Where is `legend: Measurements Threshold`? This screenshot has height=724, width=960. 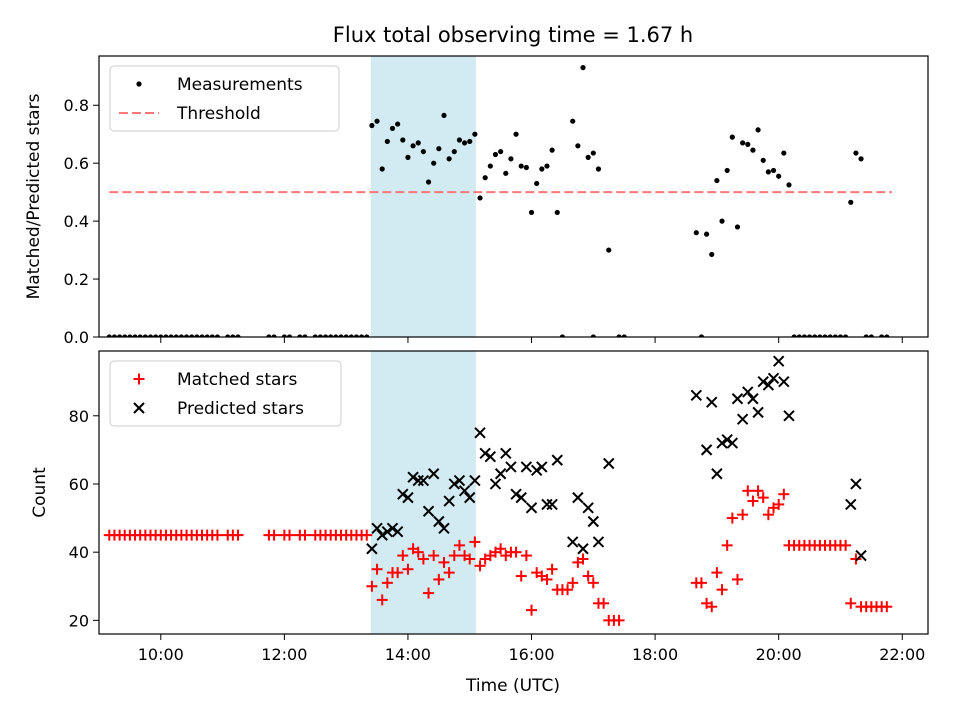 legend: Measurements Threshold is located at coordinates (224, 98).